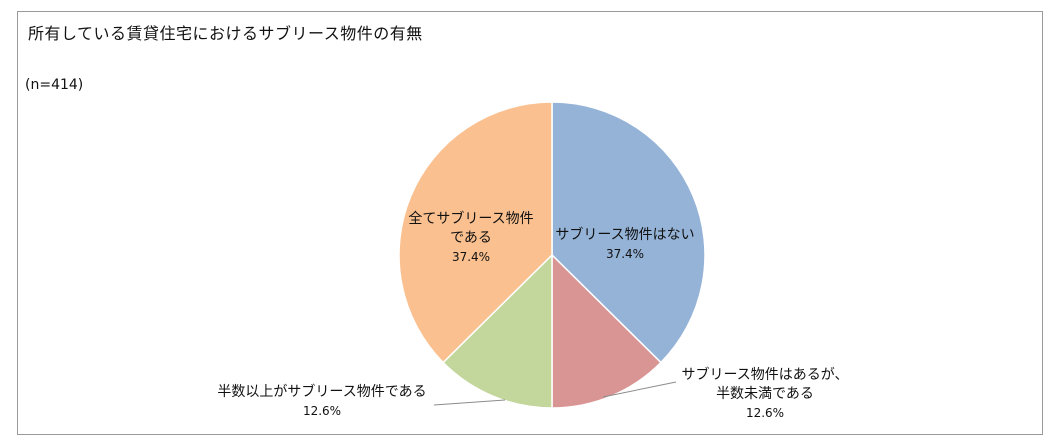 This screenshot has width=1062, height=448. I want to click on slice-label-2-line-2: 半数未満である, so click(765, 394).